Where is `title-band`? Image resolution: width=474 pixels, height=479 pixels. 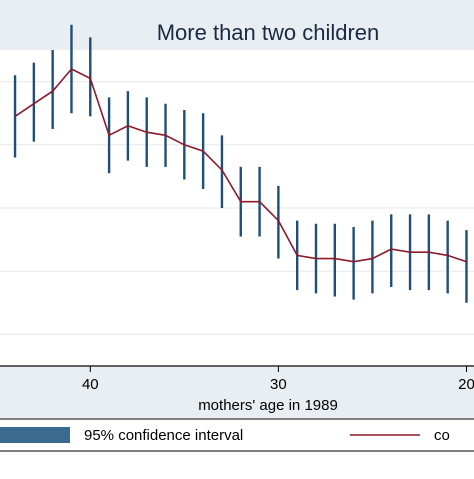
title-band is located at coordinates (237, 25).